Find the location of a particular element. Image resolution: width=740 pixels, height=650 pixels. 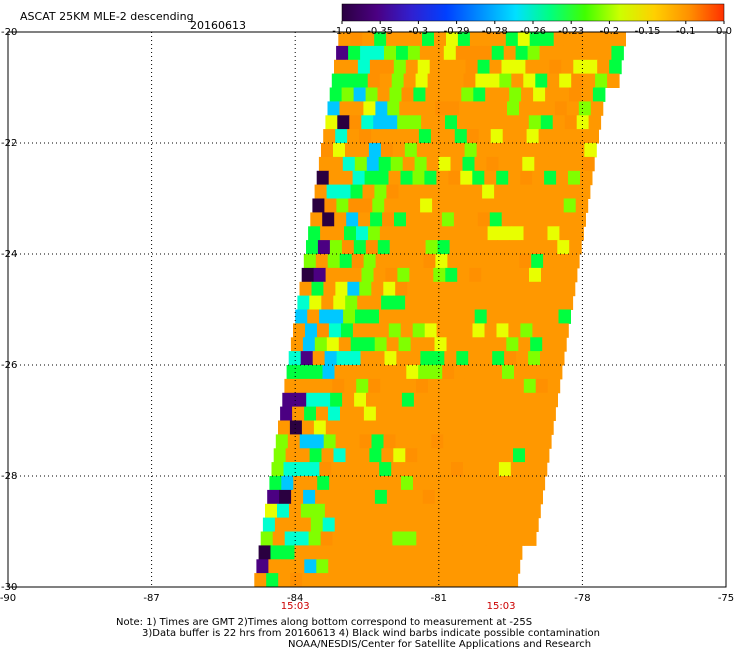

colorbar-label: -0.28 is located at coordinates (495, 31).